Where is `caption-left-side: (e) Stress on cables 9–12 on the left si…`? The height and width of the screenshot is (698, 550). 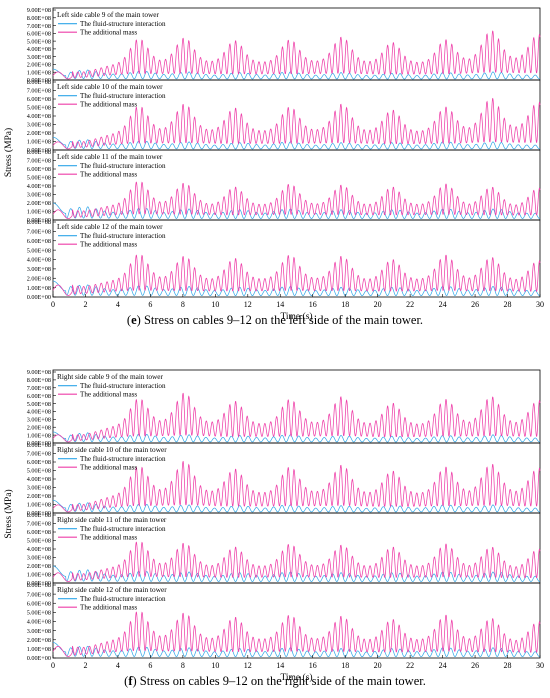 caption-left-side: (e) Stress on cables 9–12 on the left si… is located at coordinates (275, 320).